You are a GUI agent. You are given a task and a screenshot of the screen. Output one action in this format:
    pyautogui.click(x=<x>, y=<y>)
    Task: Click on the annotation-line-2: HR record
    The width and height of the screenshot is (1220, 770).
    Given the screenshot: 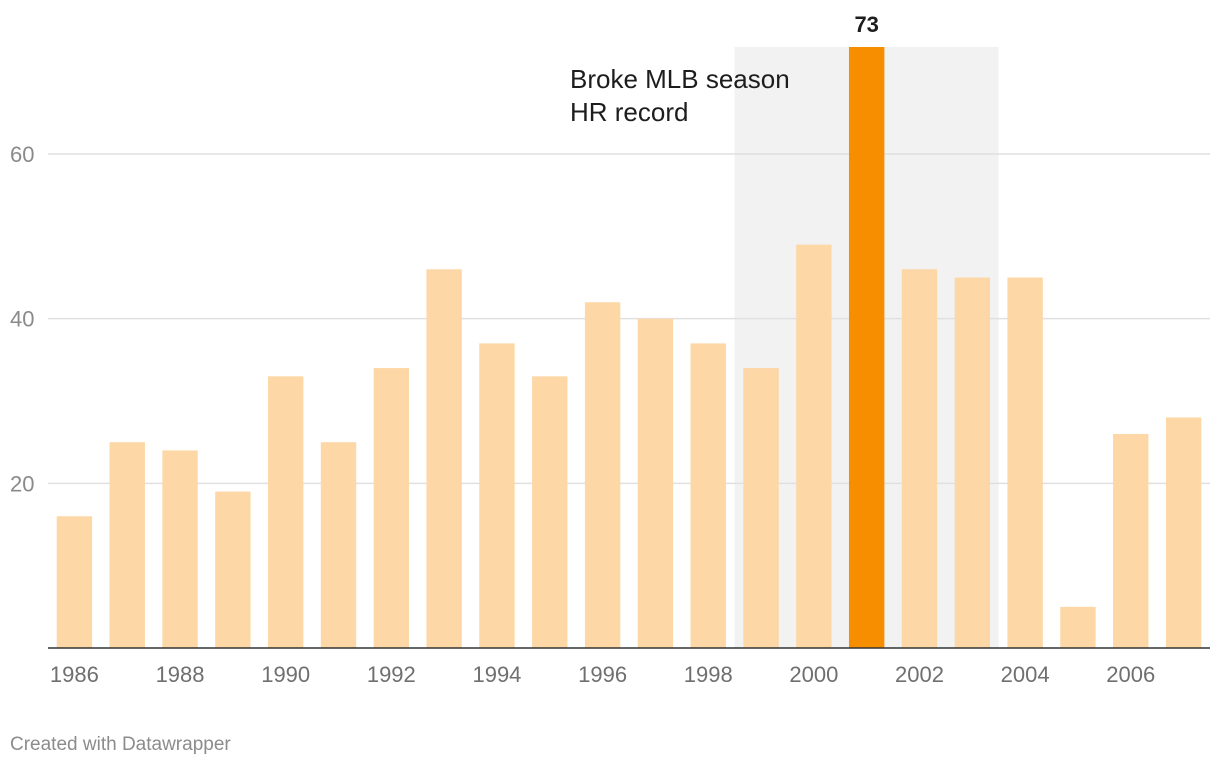 What is the action you would take?
    pyautogui.click(x=629, y=112)
    